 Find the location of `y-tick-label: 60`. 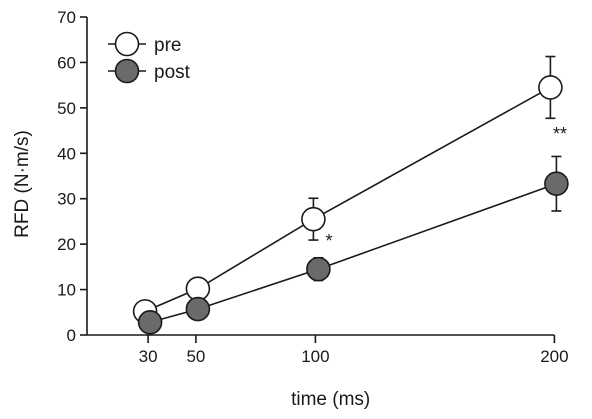

y-tick-label: 60 is located at coordinates (66, 62).